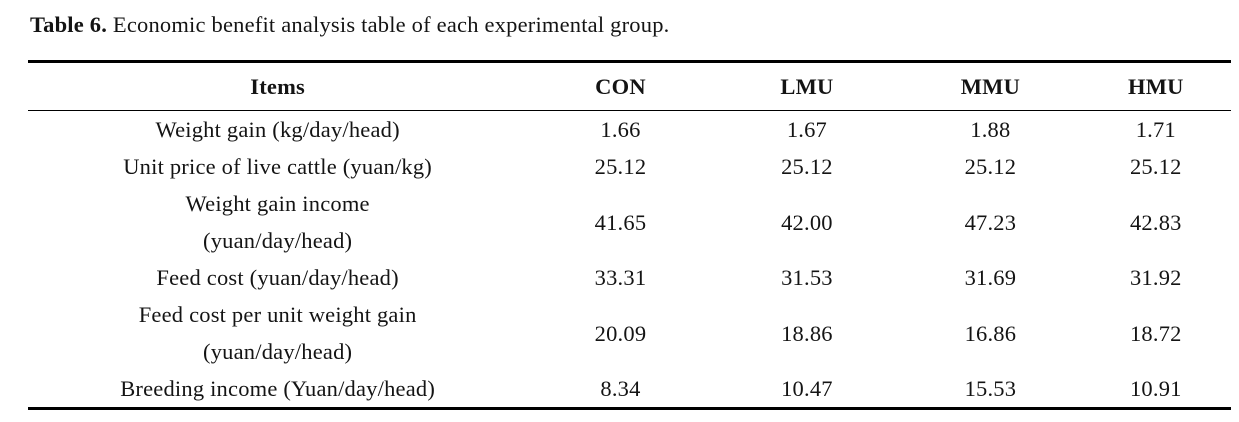 This screenshot has height=422, width=1239. Describe the element at coordinates (1155, 388) in the screenshot. I see `value-cell-hmu: 10.91` at that location.